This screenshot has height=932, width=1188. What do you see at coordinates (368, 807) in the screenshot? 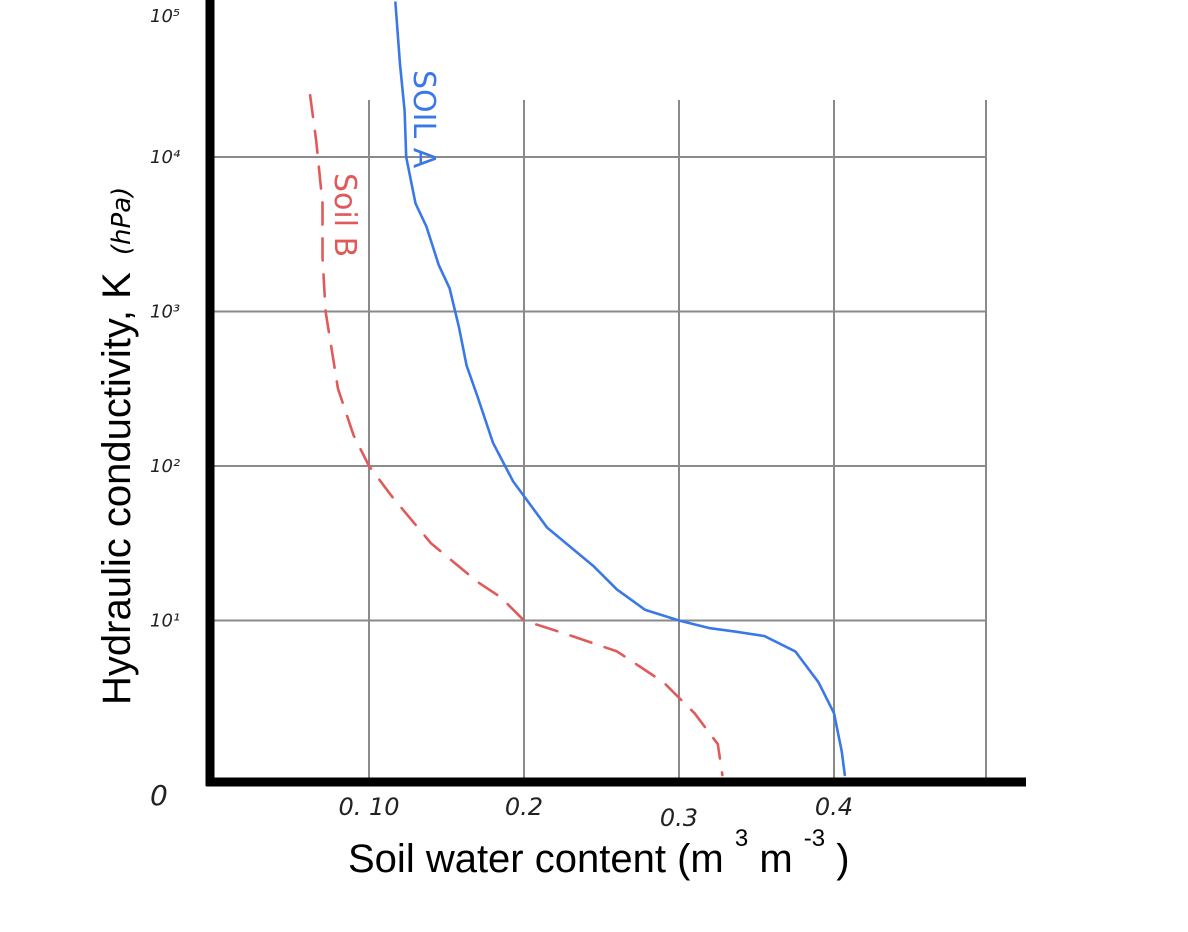
I see `x-tick-label: 0. 10` at bounding box center [368, 807].